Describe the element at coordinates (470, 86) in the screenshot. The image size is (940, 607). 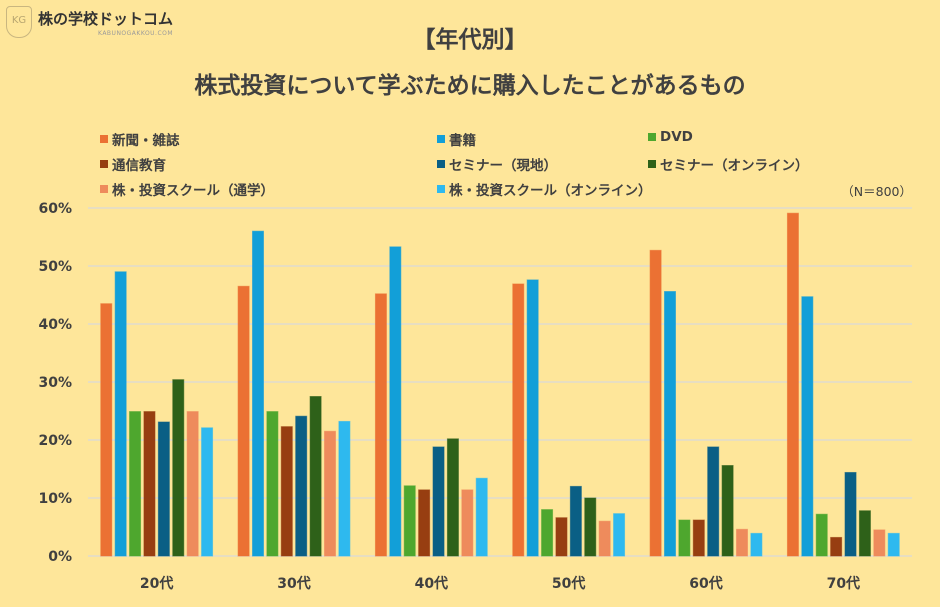
I see `chart-subtitle: 株式投資について学ぶために購入したことがあるもの` at that location.